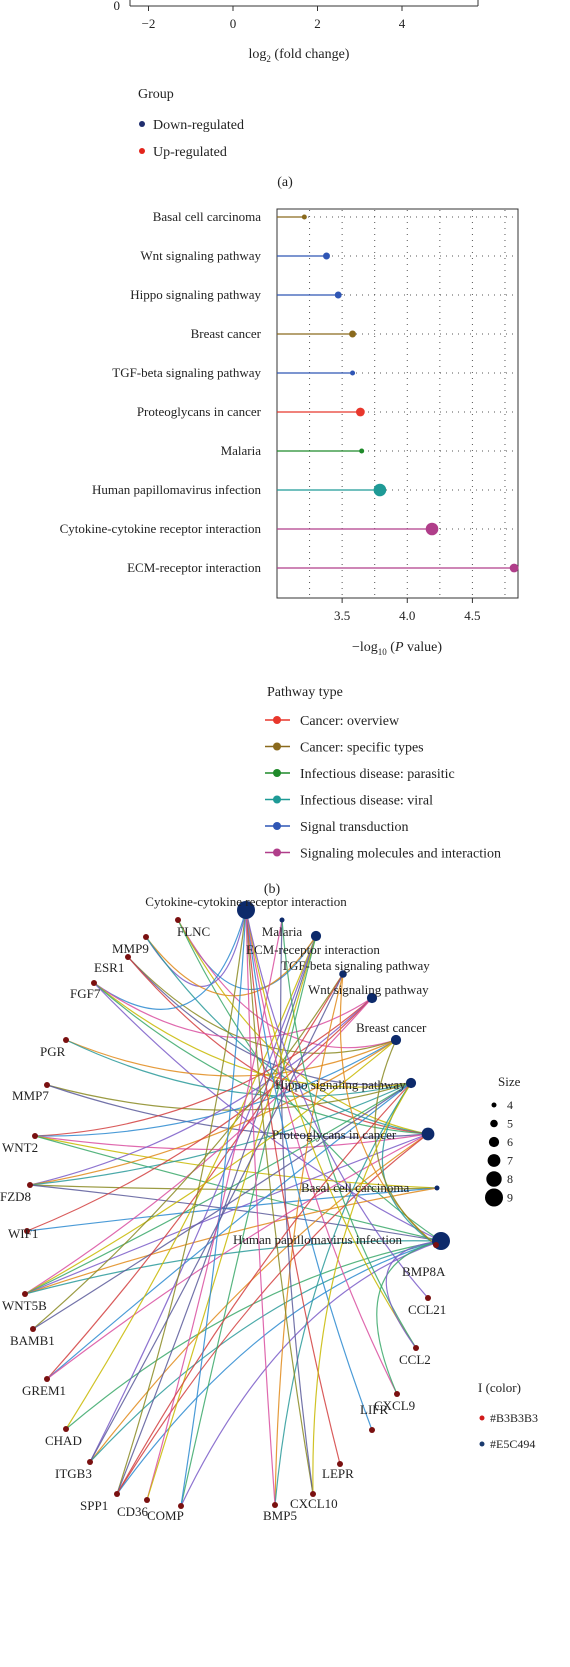 The width and height of the screenshot is (570, 1667). I want to click on panel-a-x-tick-label: 0, so click(233, 23).